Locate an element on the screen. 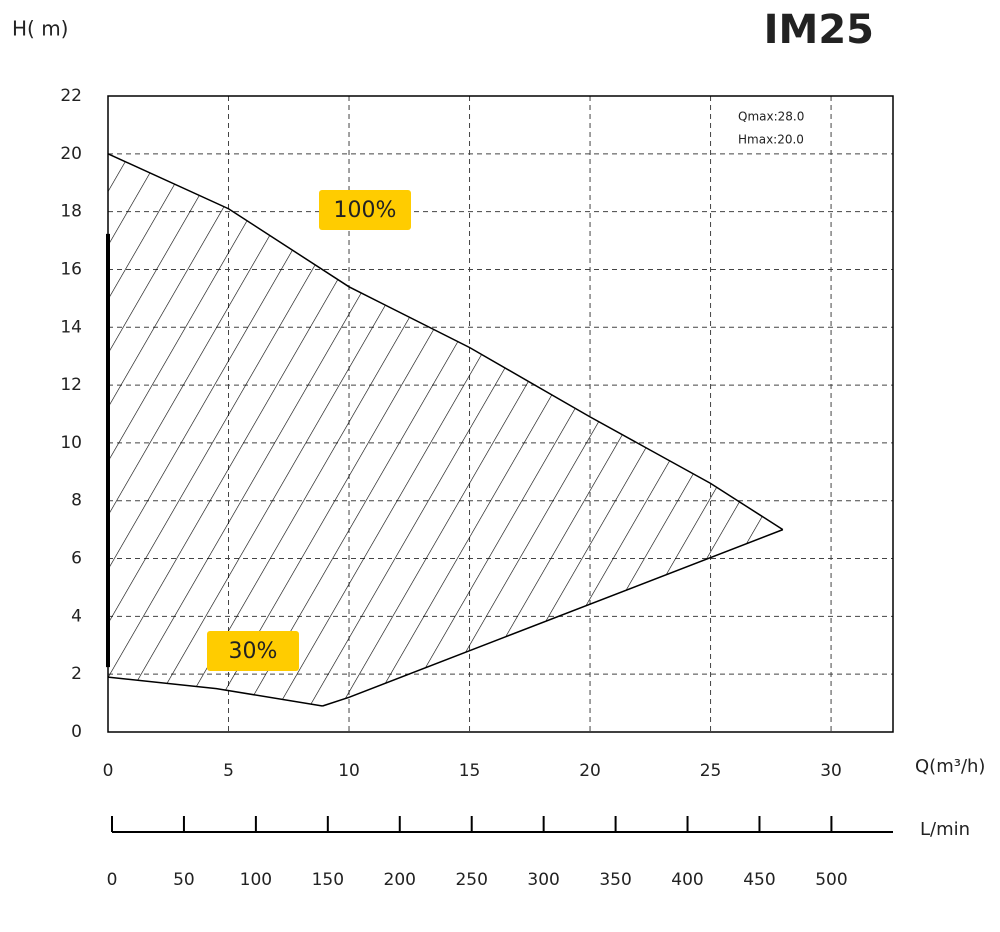 Image resolution: width=1000 pixels, height=932 pixels. x2-tick-label: 500 is located at coordinates (831, 880).